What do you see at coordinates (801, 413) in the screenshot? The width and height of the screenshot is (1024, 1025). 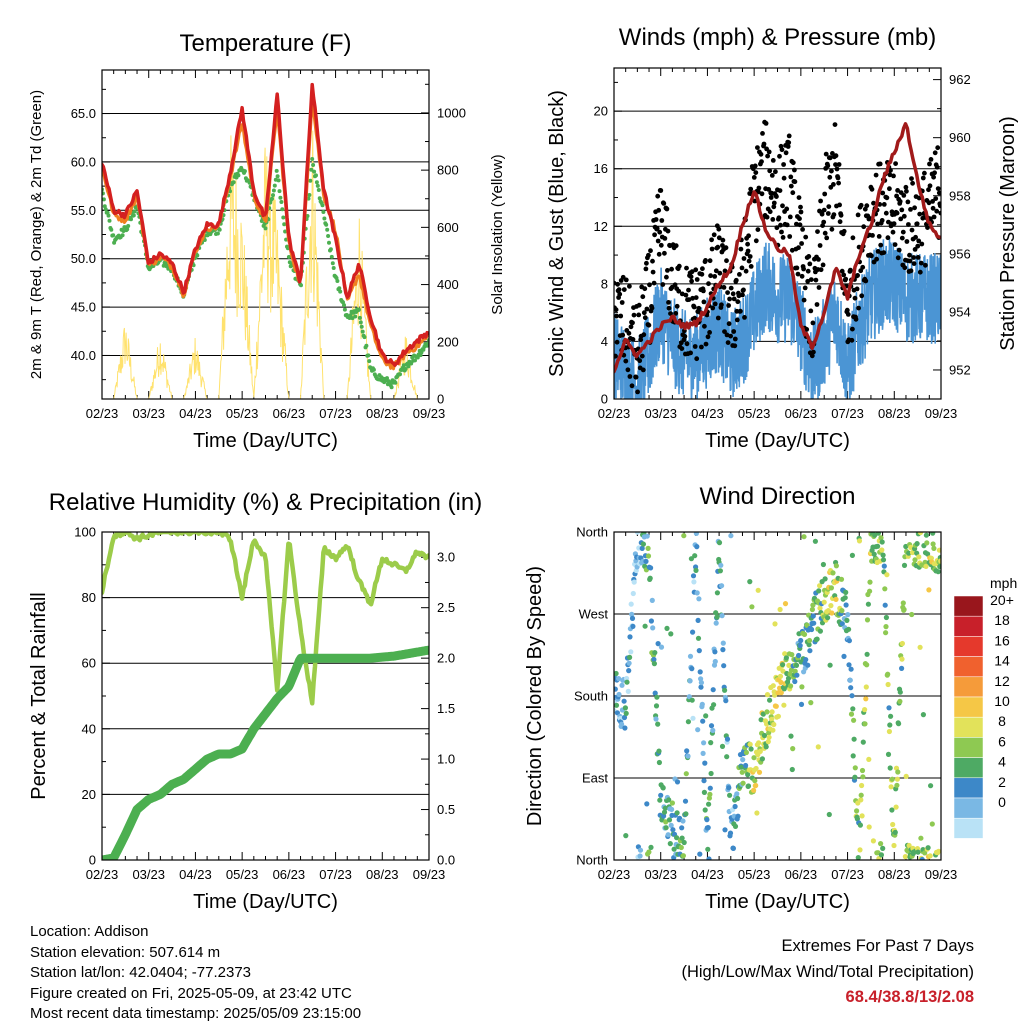 I see `winds-x-tick-label: 06/23` at bounding box center [801, 413].